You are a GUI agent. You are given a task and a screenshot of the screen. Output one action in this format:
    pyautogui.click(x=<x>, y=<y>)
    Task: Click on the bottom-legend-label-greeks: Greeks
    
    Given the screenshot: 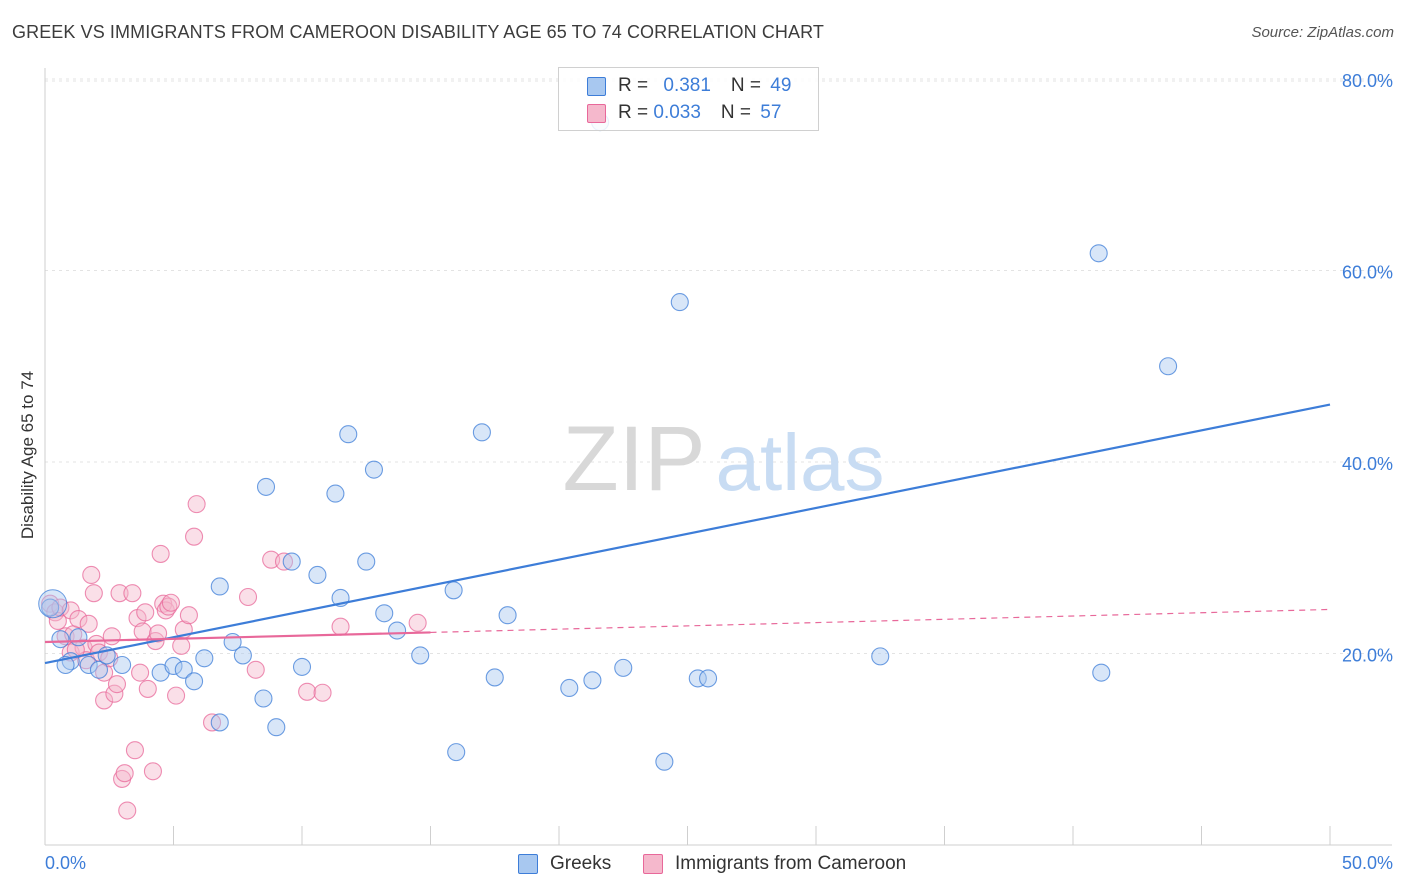 What is the action you would take?
    pyautogui.click(x=581, y=863)
    